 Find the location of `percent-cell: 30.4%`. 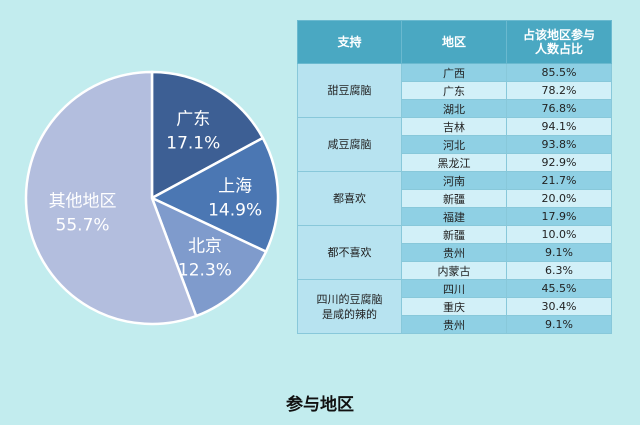

percent-cell: 30.4% is located at coordinates (559, 306).